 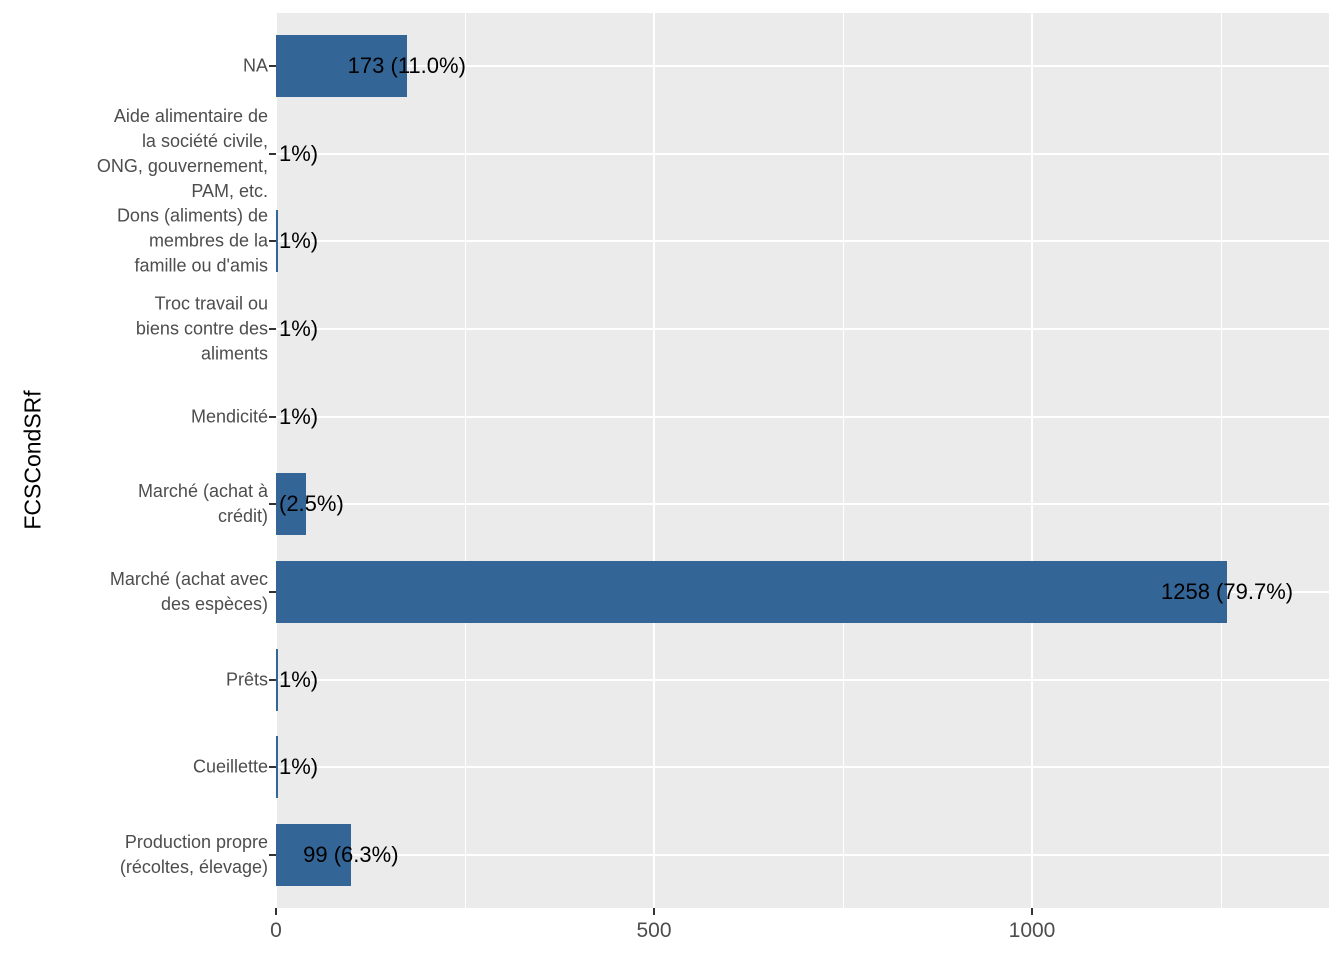 I want to click on category-label: Production propre (récoltes, élevage), so click(x=193, y=855).